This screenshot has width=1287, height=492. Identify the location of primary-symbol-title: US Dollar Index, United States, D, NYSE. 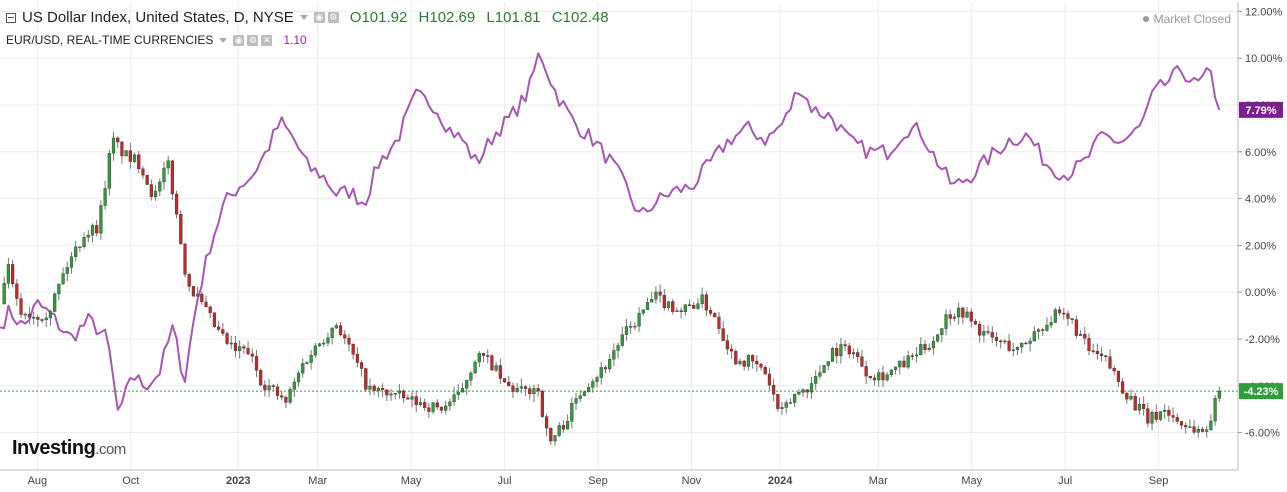
(158, 17).